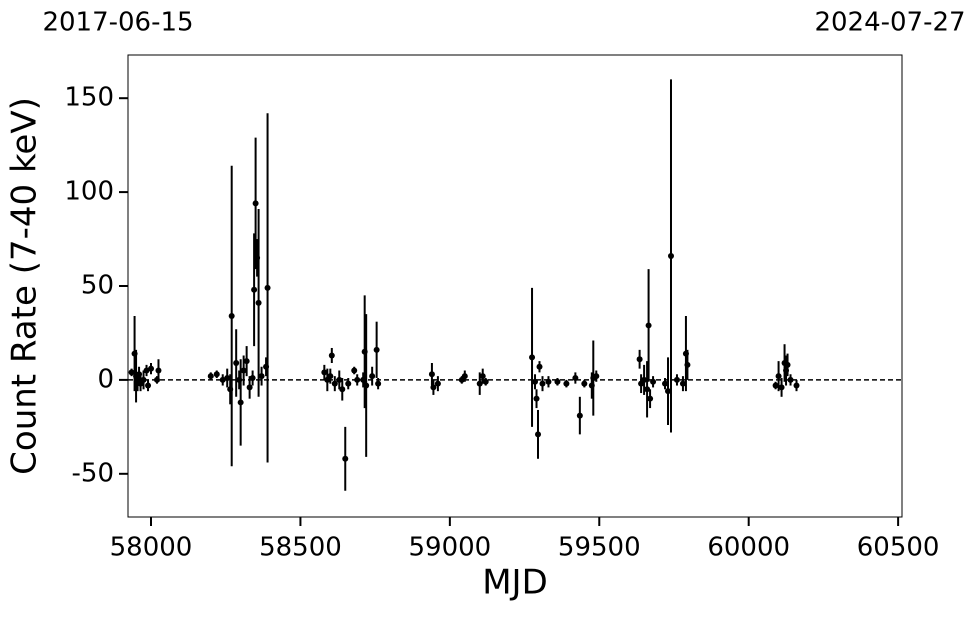  I want to click on y-axis-label: Count Rate (7-40 keV), so click(25, 286).